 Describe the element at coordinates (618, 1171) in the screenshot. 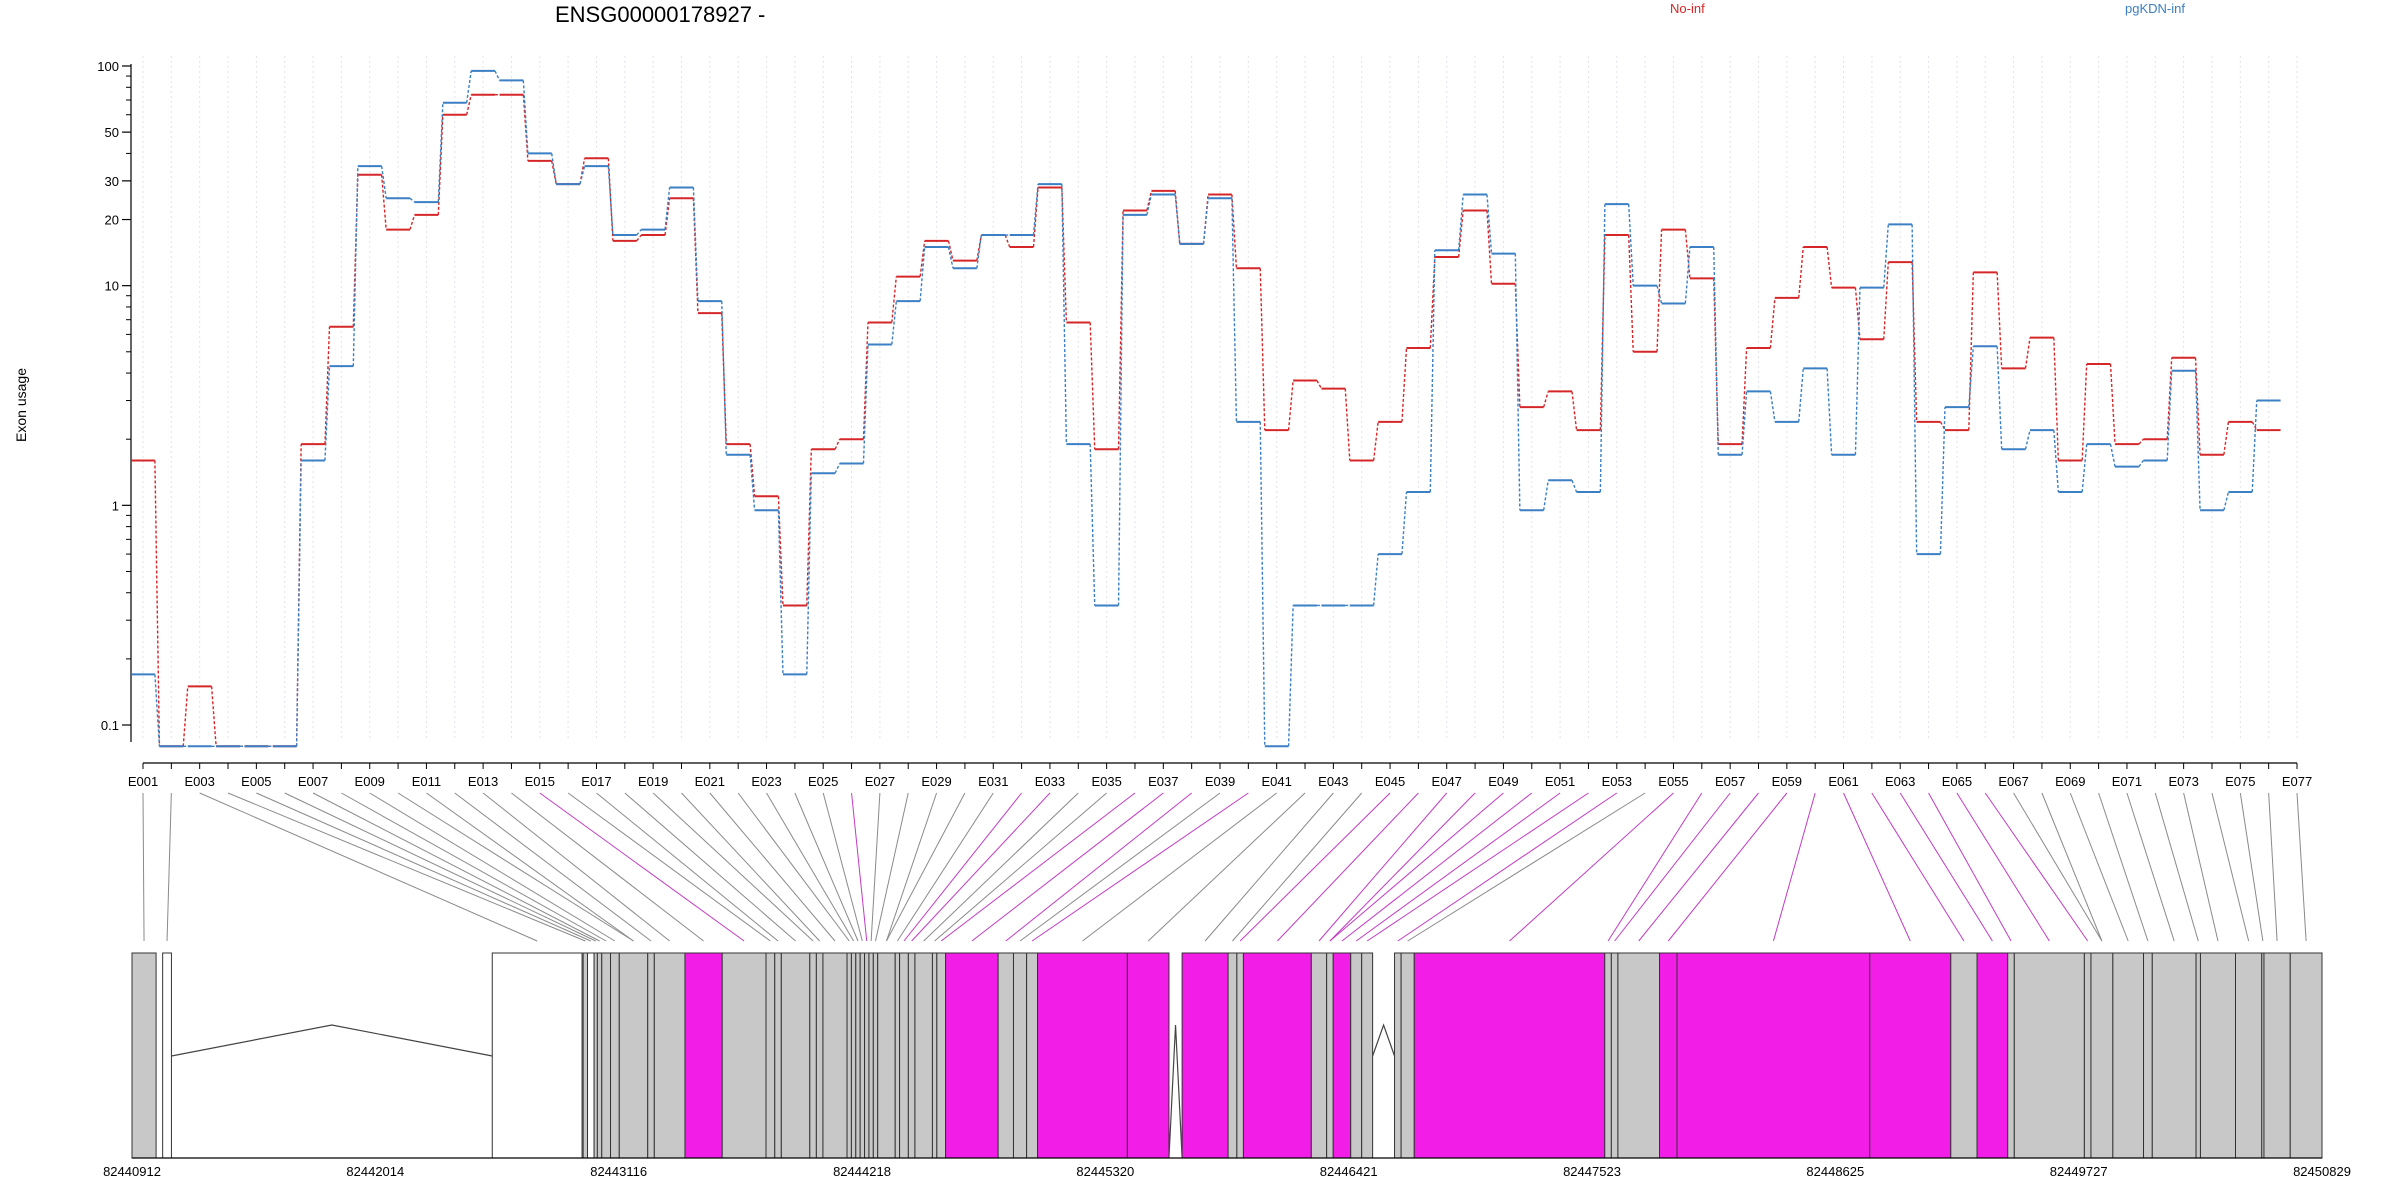

I see `genome-coordinate-label: 82443116` at that location.